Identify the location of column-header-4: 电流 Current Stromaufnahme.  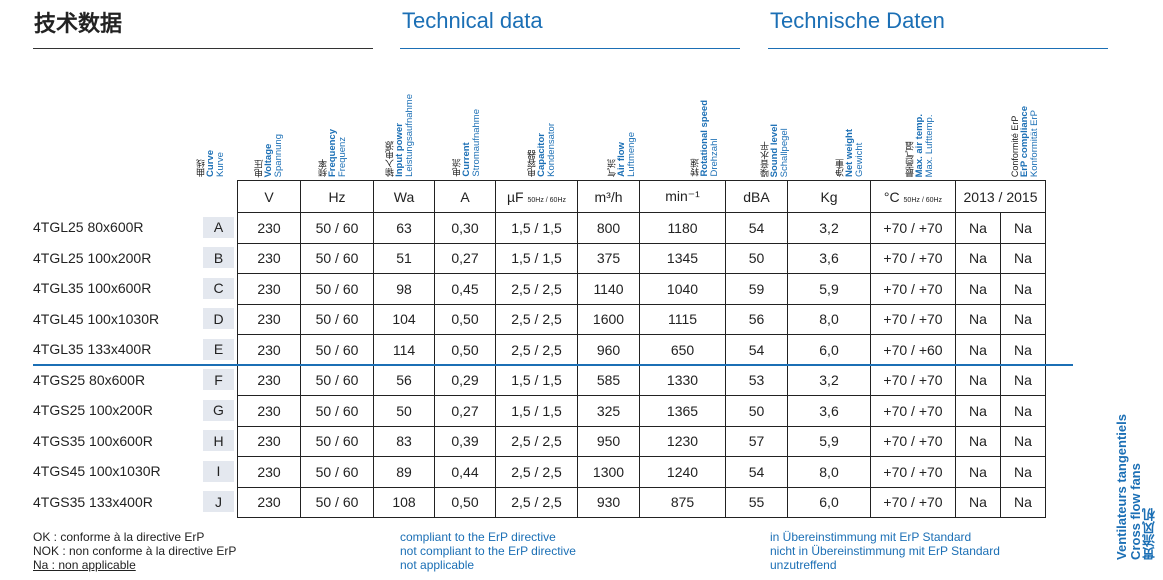
(467, 143).